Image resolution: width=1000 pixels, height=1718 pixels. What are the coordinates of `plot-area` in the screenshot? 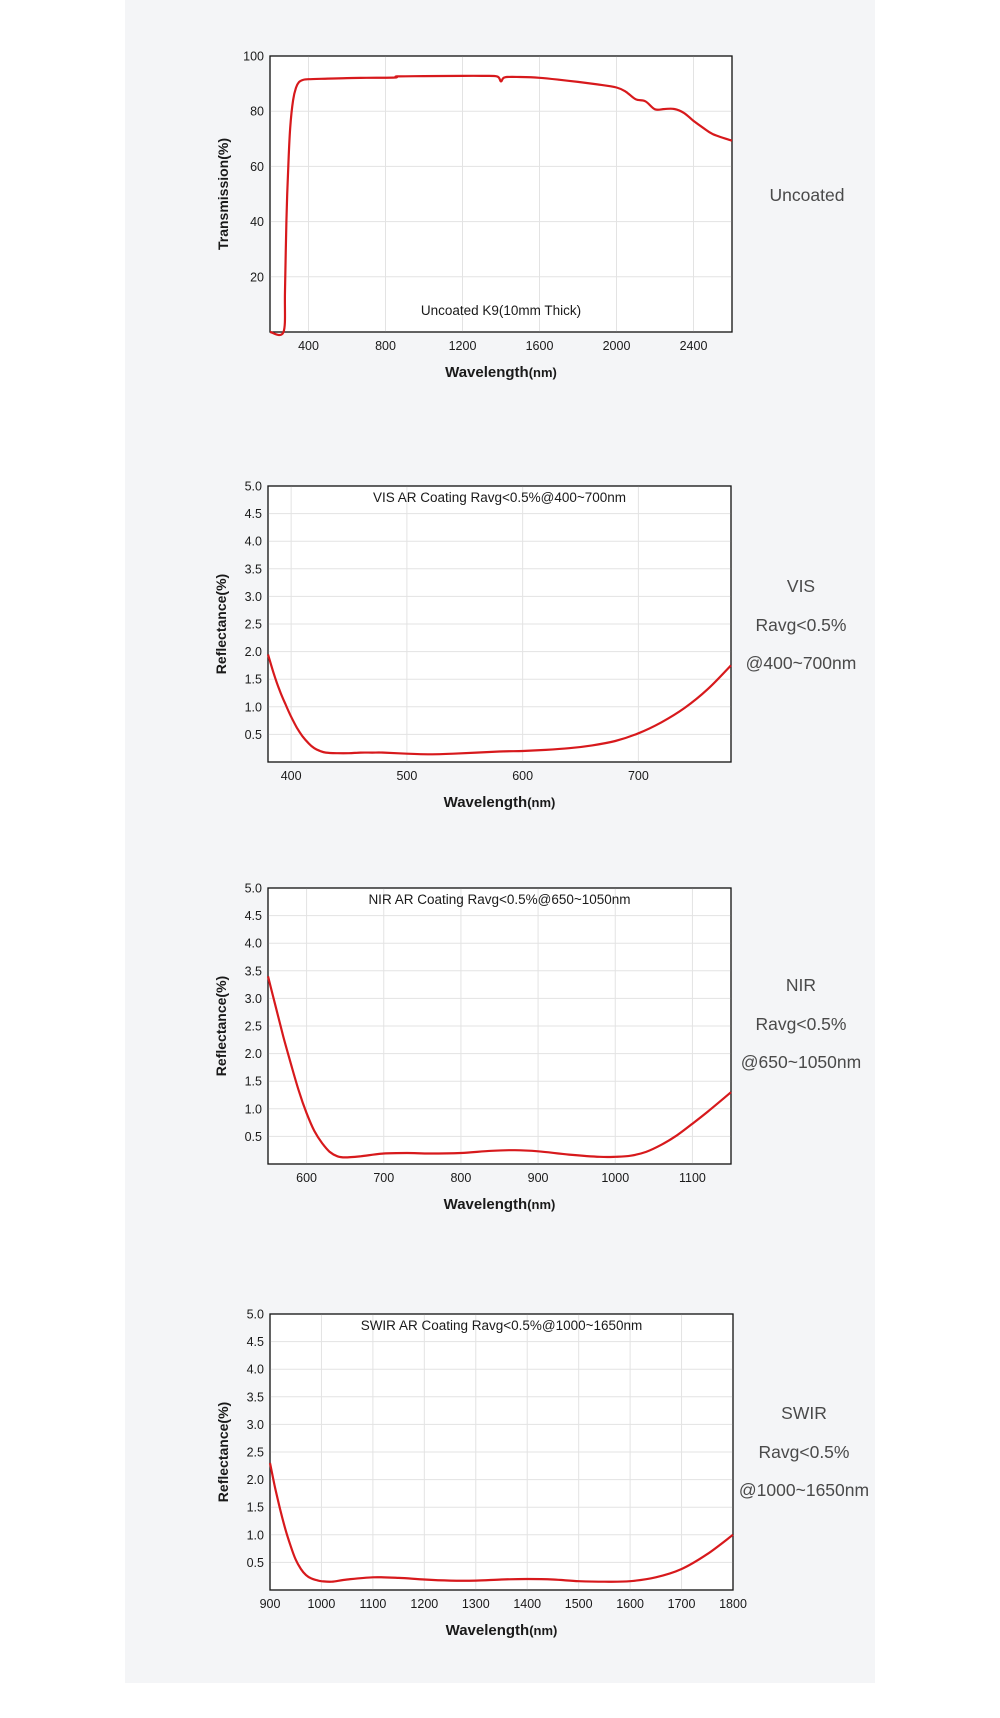 It's located at (501, 194).